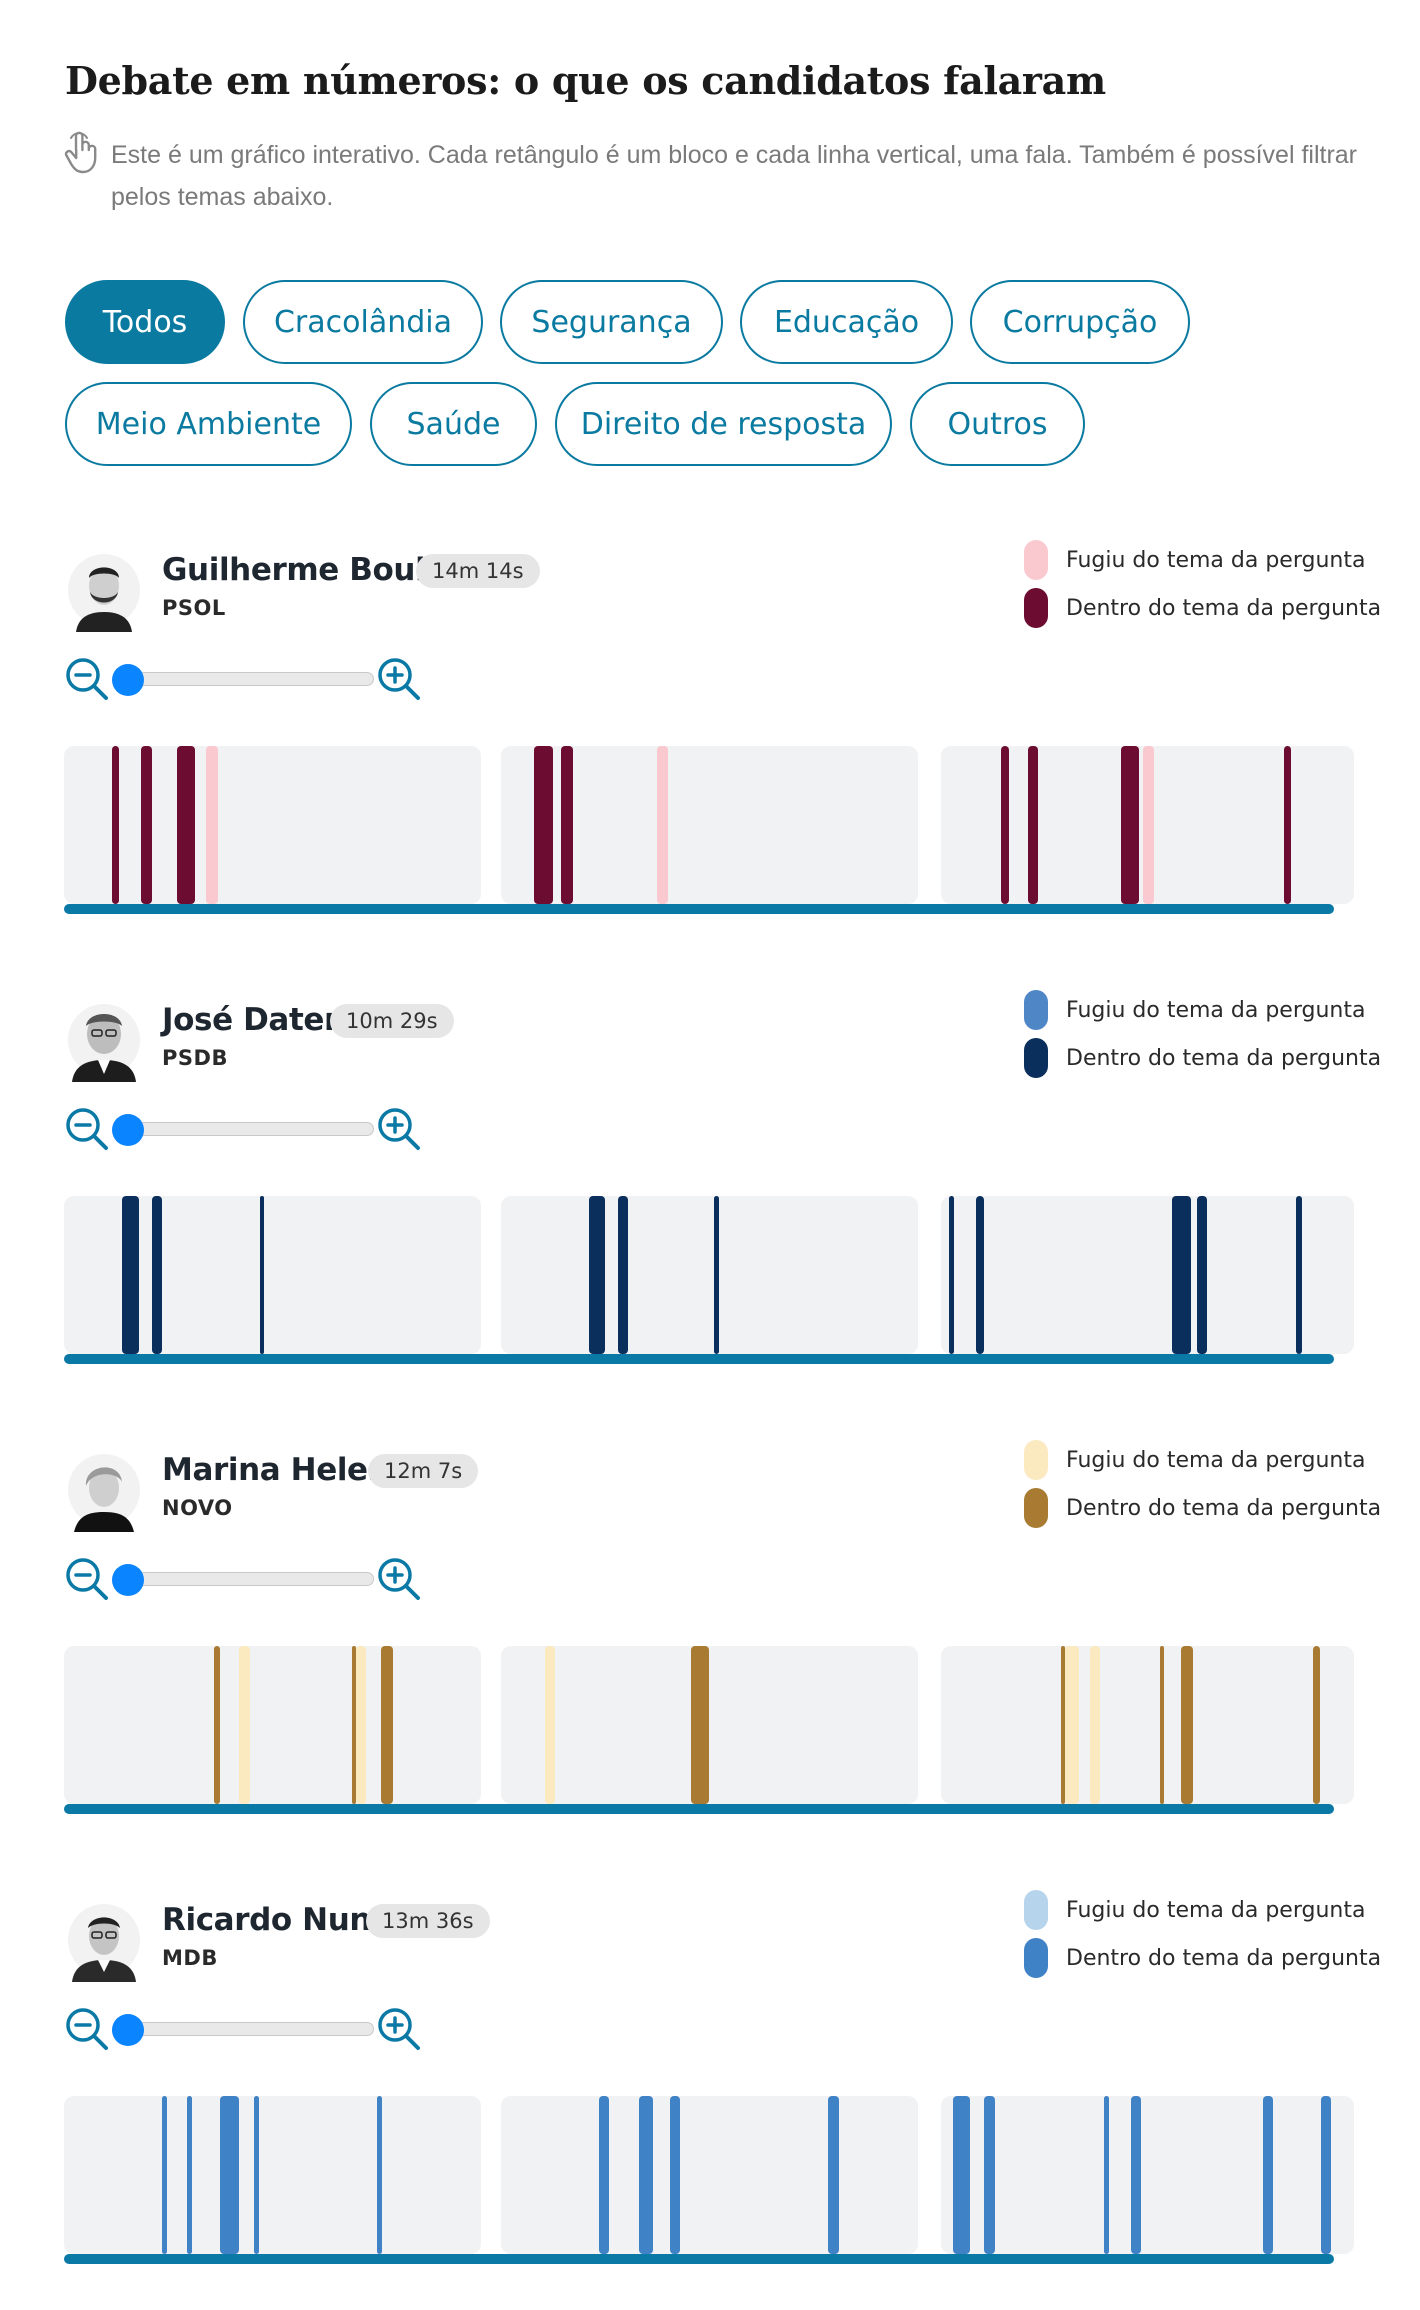 The image size is (1420, 2310). Describe the element at coordinates (723, 424) in the screenshot. I see `filter-direito-de-resposta: Direito de resposta` at that location.